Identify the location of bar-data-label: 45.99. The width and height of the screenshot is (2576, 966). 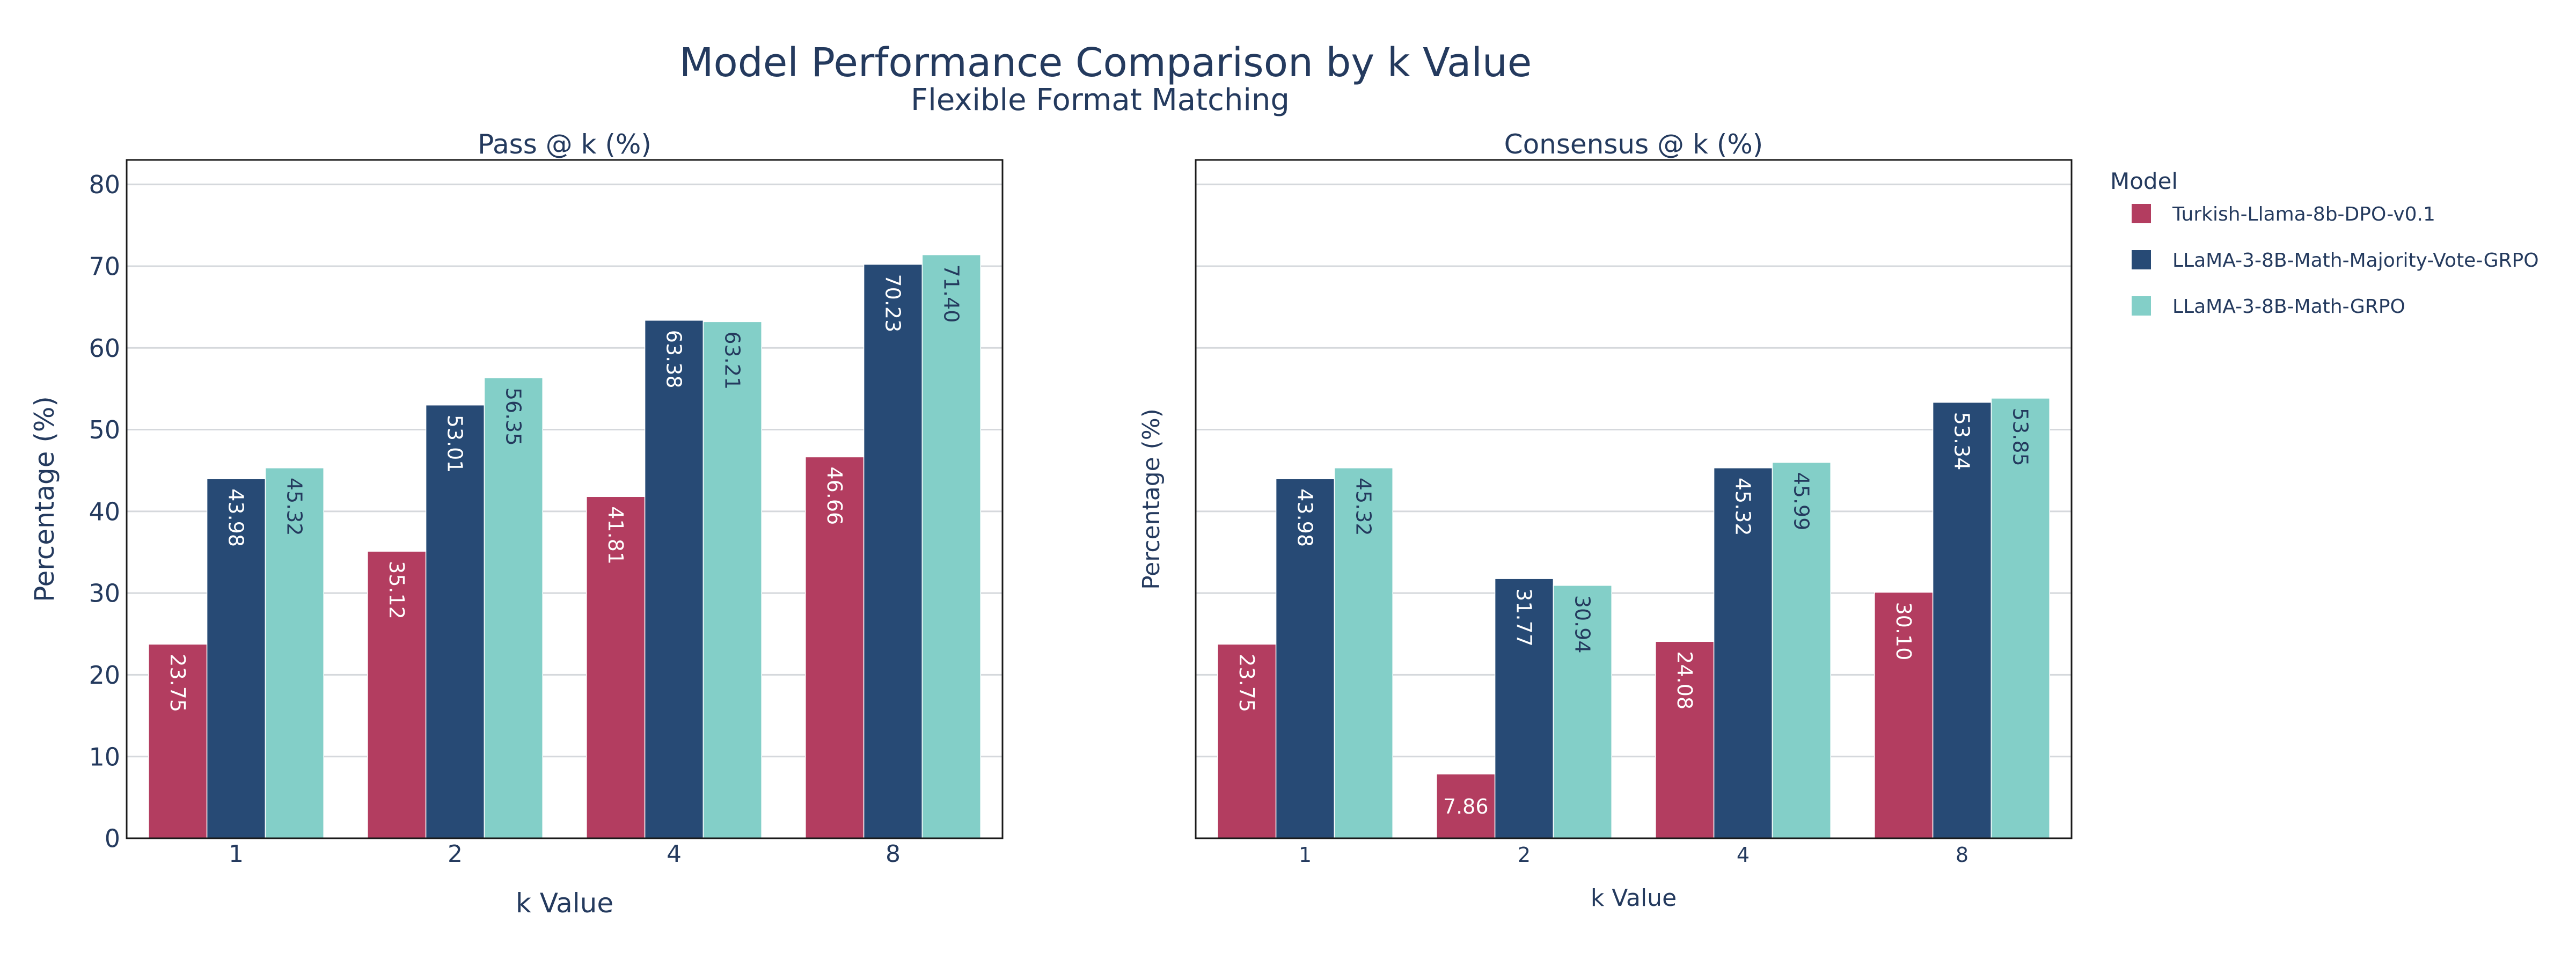
(1801, 501).